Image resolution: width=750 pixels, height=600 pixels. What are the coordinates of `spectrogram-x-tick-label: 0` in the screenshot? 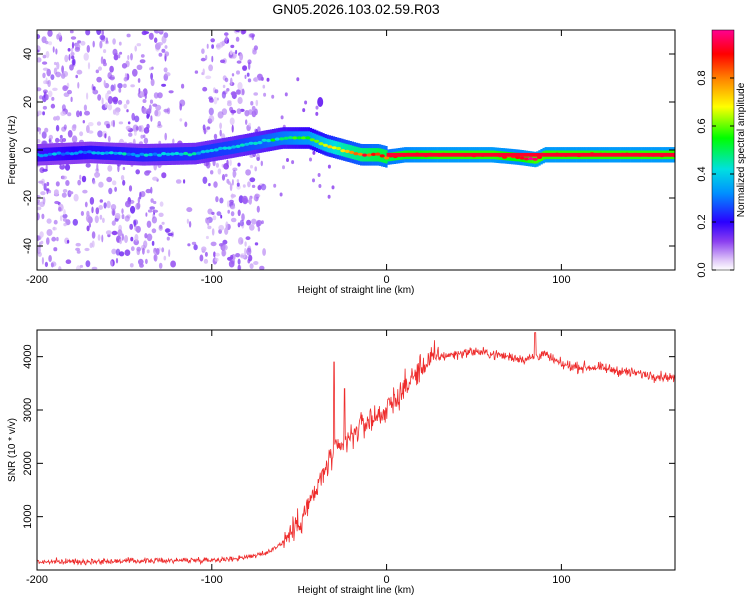 It's located at (387, 280).